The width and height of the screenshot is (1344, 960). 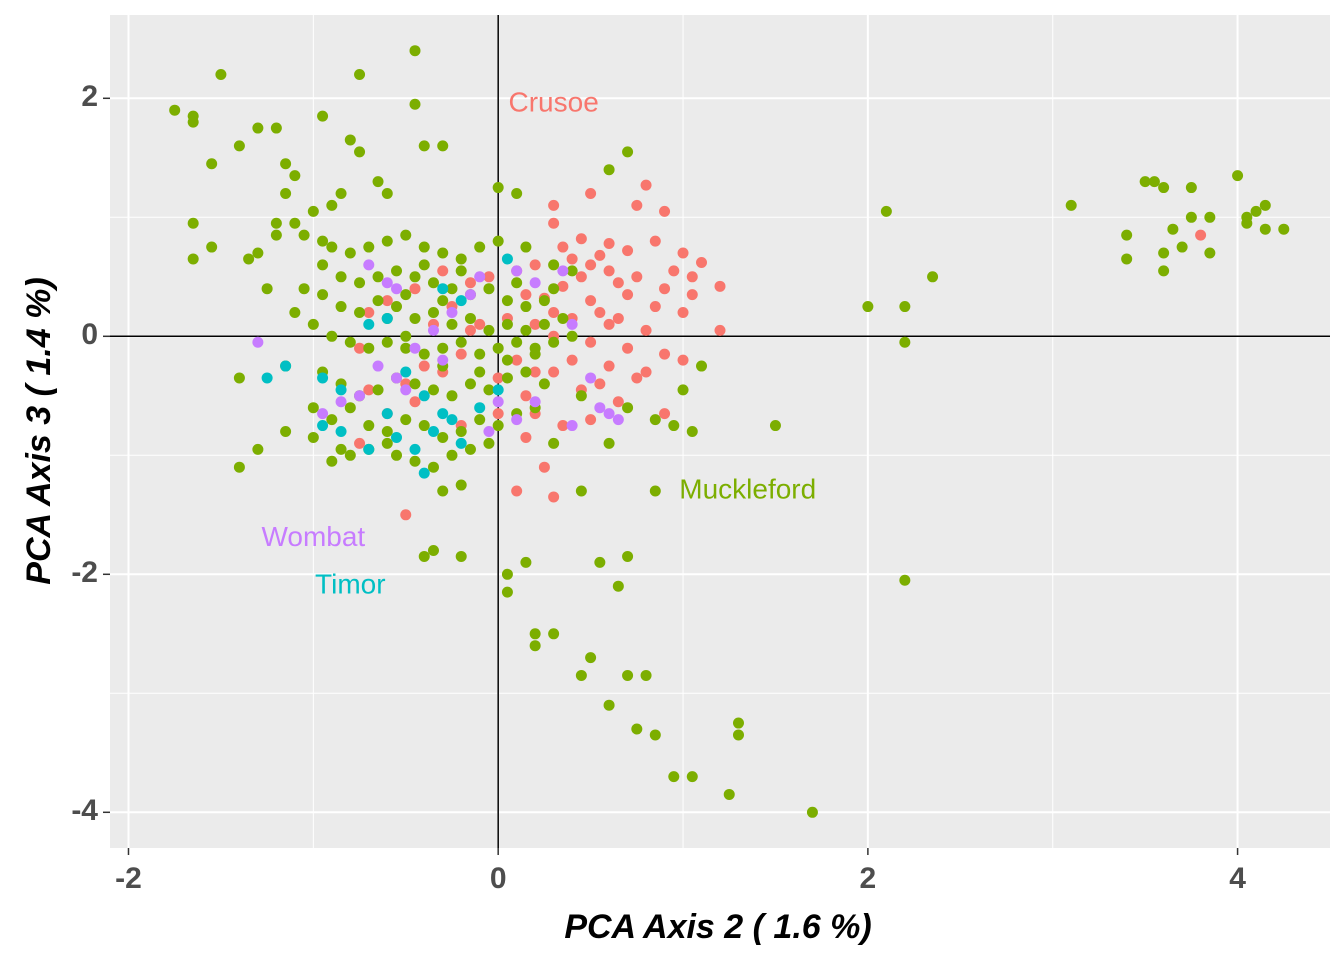 I want to click on y-axis-title: PCA Axis 3 ( 1.4 %), so click(x=39, y=430).